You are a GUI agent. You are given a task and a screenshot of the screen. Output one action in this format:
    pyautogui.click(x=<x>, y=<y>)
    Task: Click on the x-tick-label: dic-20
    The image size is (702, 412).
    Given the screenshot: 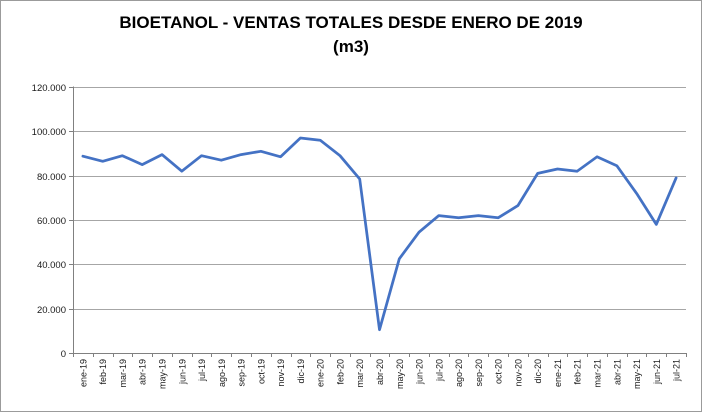 What is the action you would take?
    pyautogui.click(x=538, y=371)
    